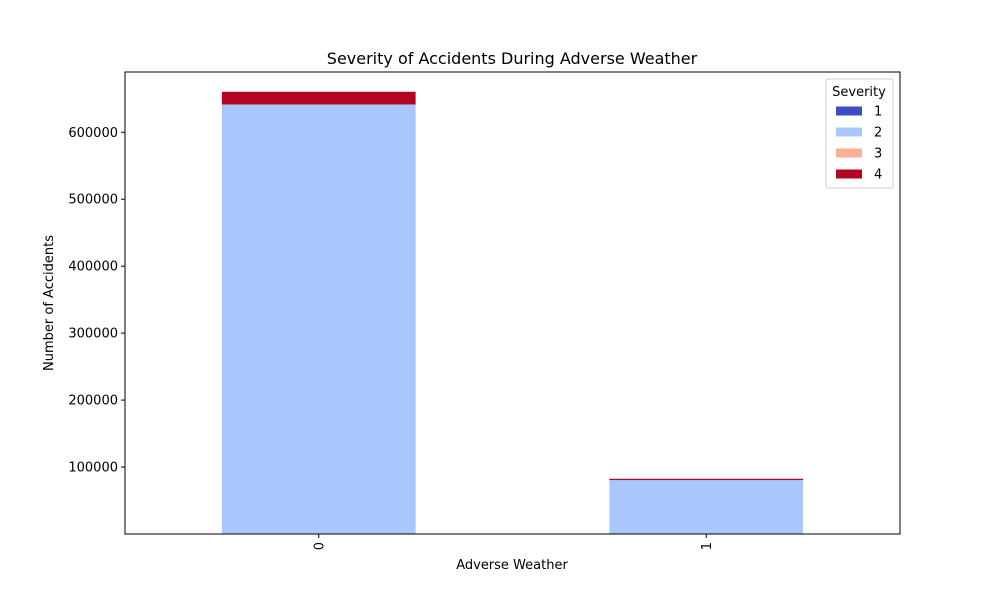  I want to click on legend-label-4: 4, so click(878, 175).